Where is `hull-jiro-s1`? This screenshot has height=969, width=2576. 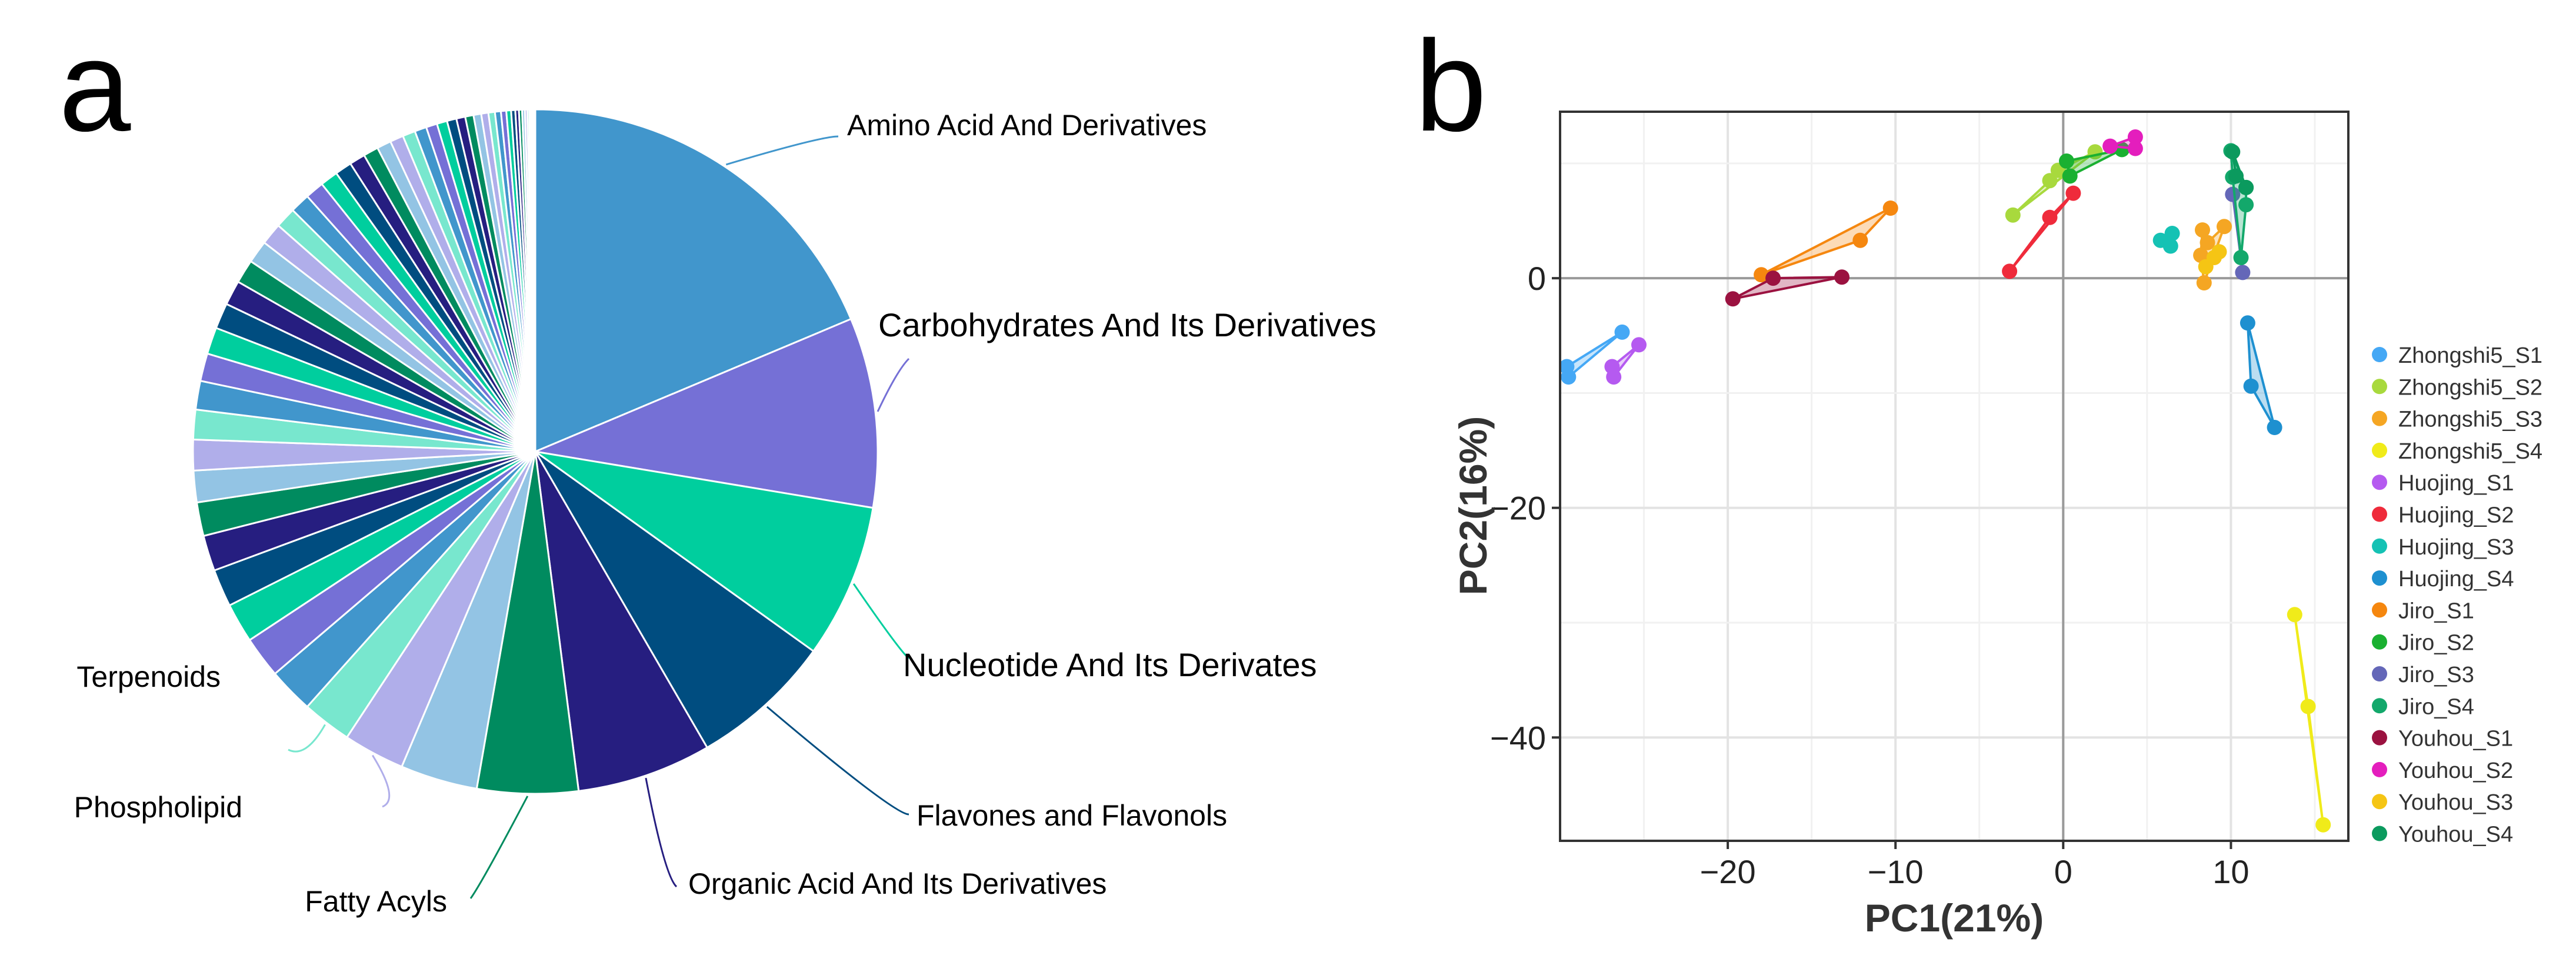
hull-jiro-s1 is located at coordinates (1826, 242).